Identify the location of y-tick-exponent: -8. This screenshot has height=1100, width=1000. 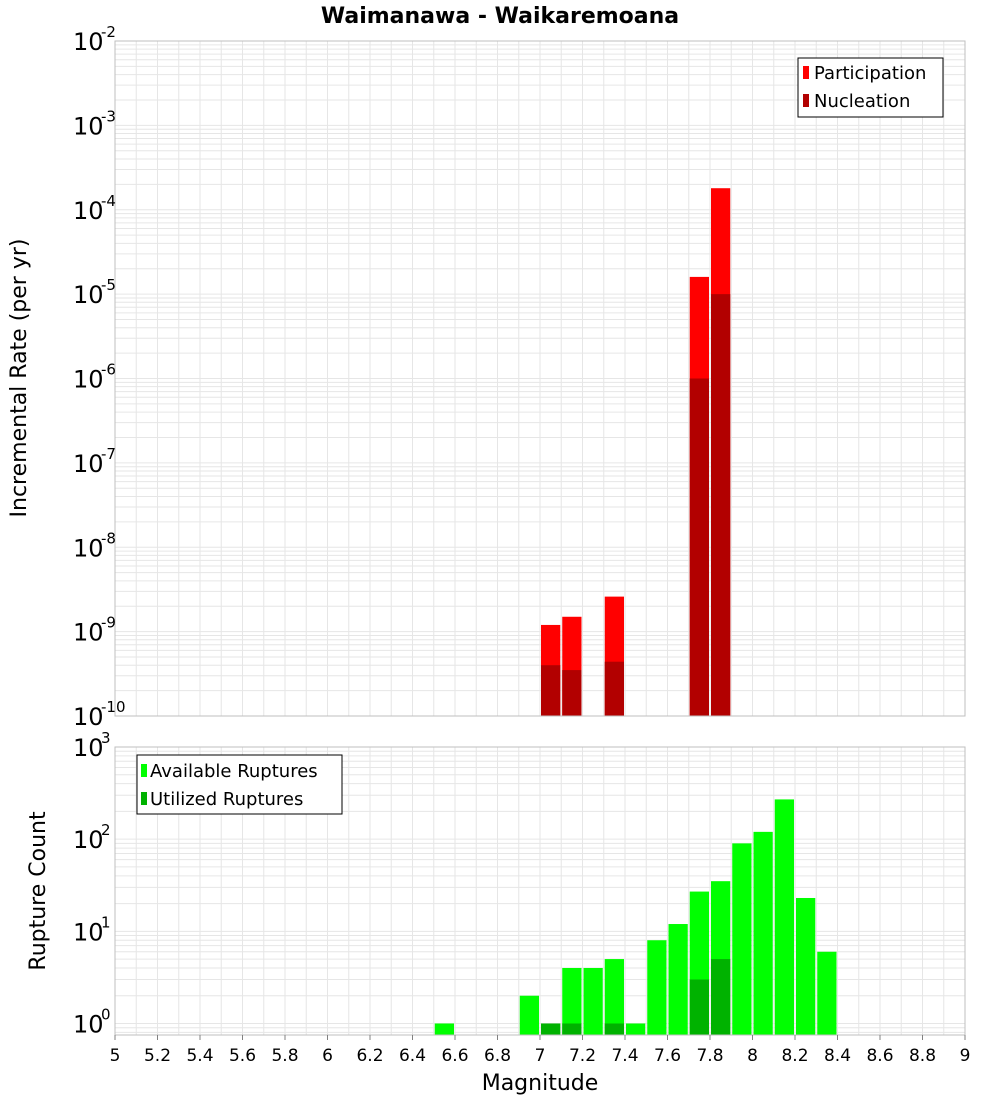
(108, 538).